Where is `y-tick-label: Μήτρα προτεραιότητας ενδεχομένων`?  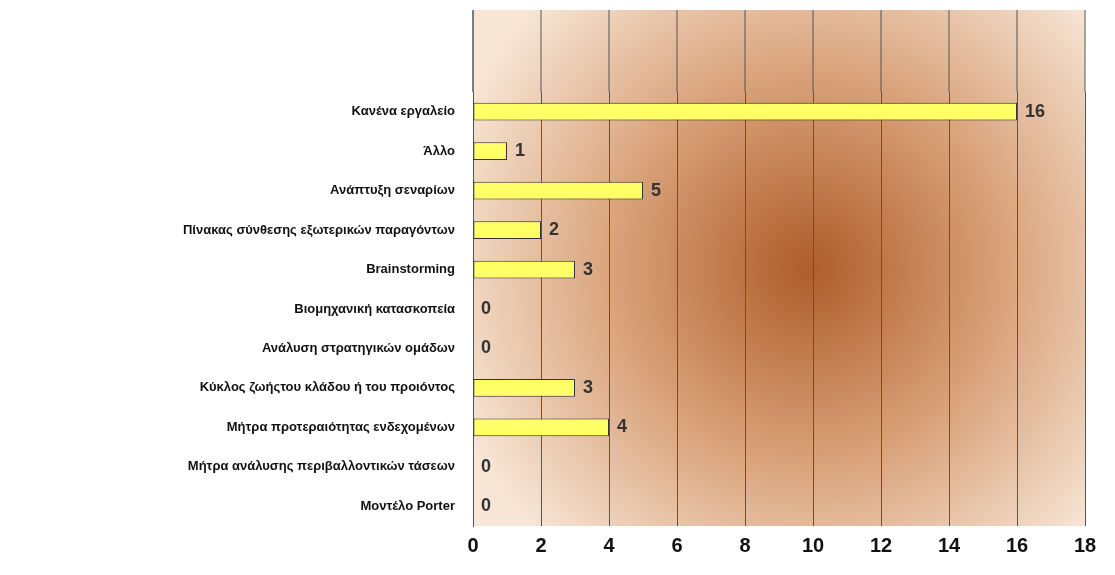
y-tick-label: Μήτρα προτεραιότητας ενδεχομένων is located at coordinates (340, 426).